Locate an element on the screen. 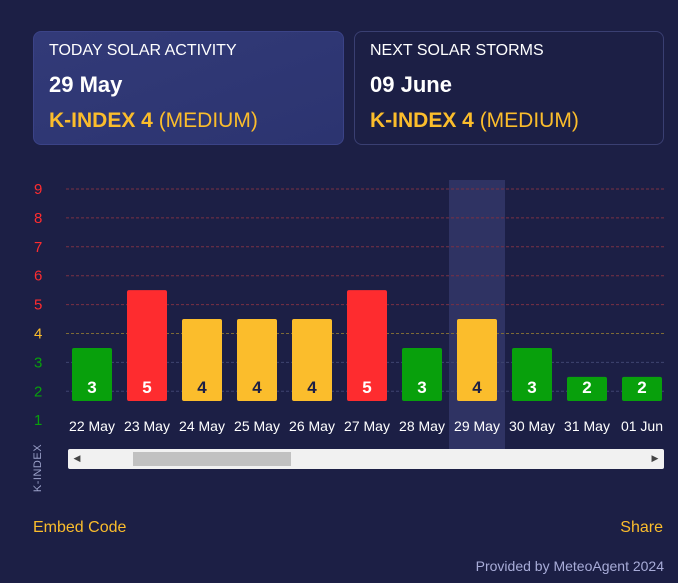 The width and height of the screenshot is (678, 583). next-kindex-value: K-INDEX 4 is located at coordinates (422, 120).